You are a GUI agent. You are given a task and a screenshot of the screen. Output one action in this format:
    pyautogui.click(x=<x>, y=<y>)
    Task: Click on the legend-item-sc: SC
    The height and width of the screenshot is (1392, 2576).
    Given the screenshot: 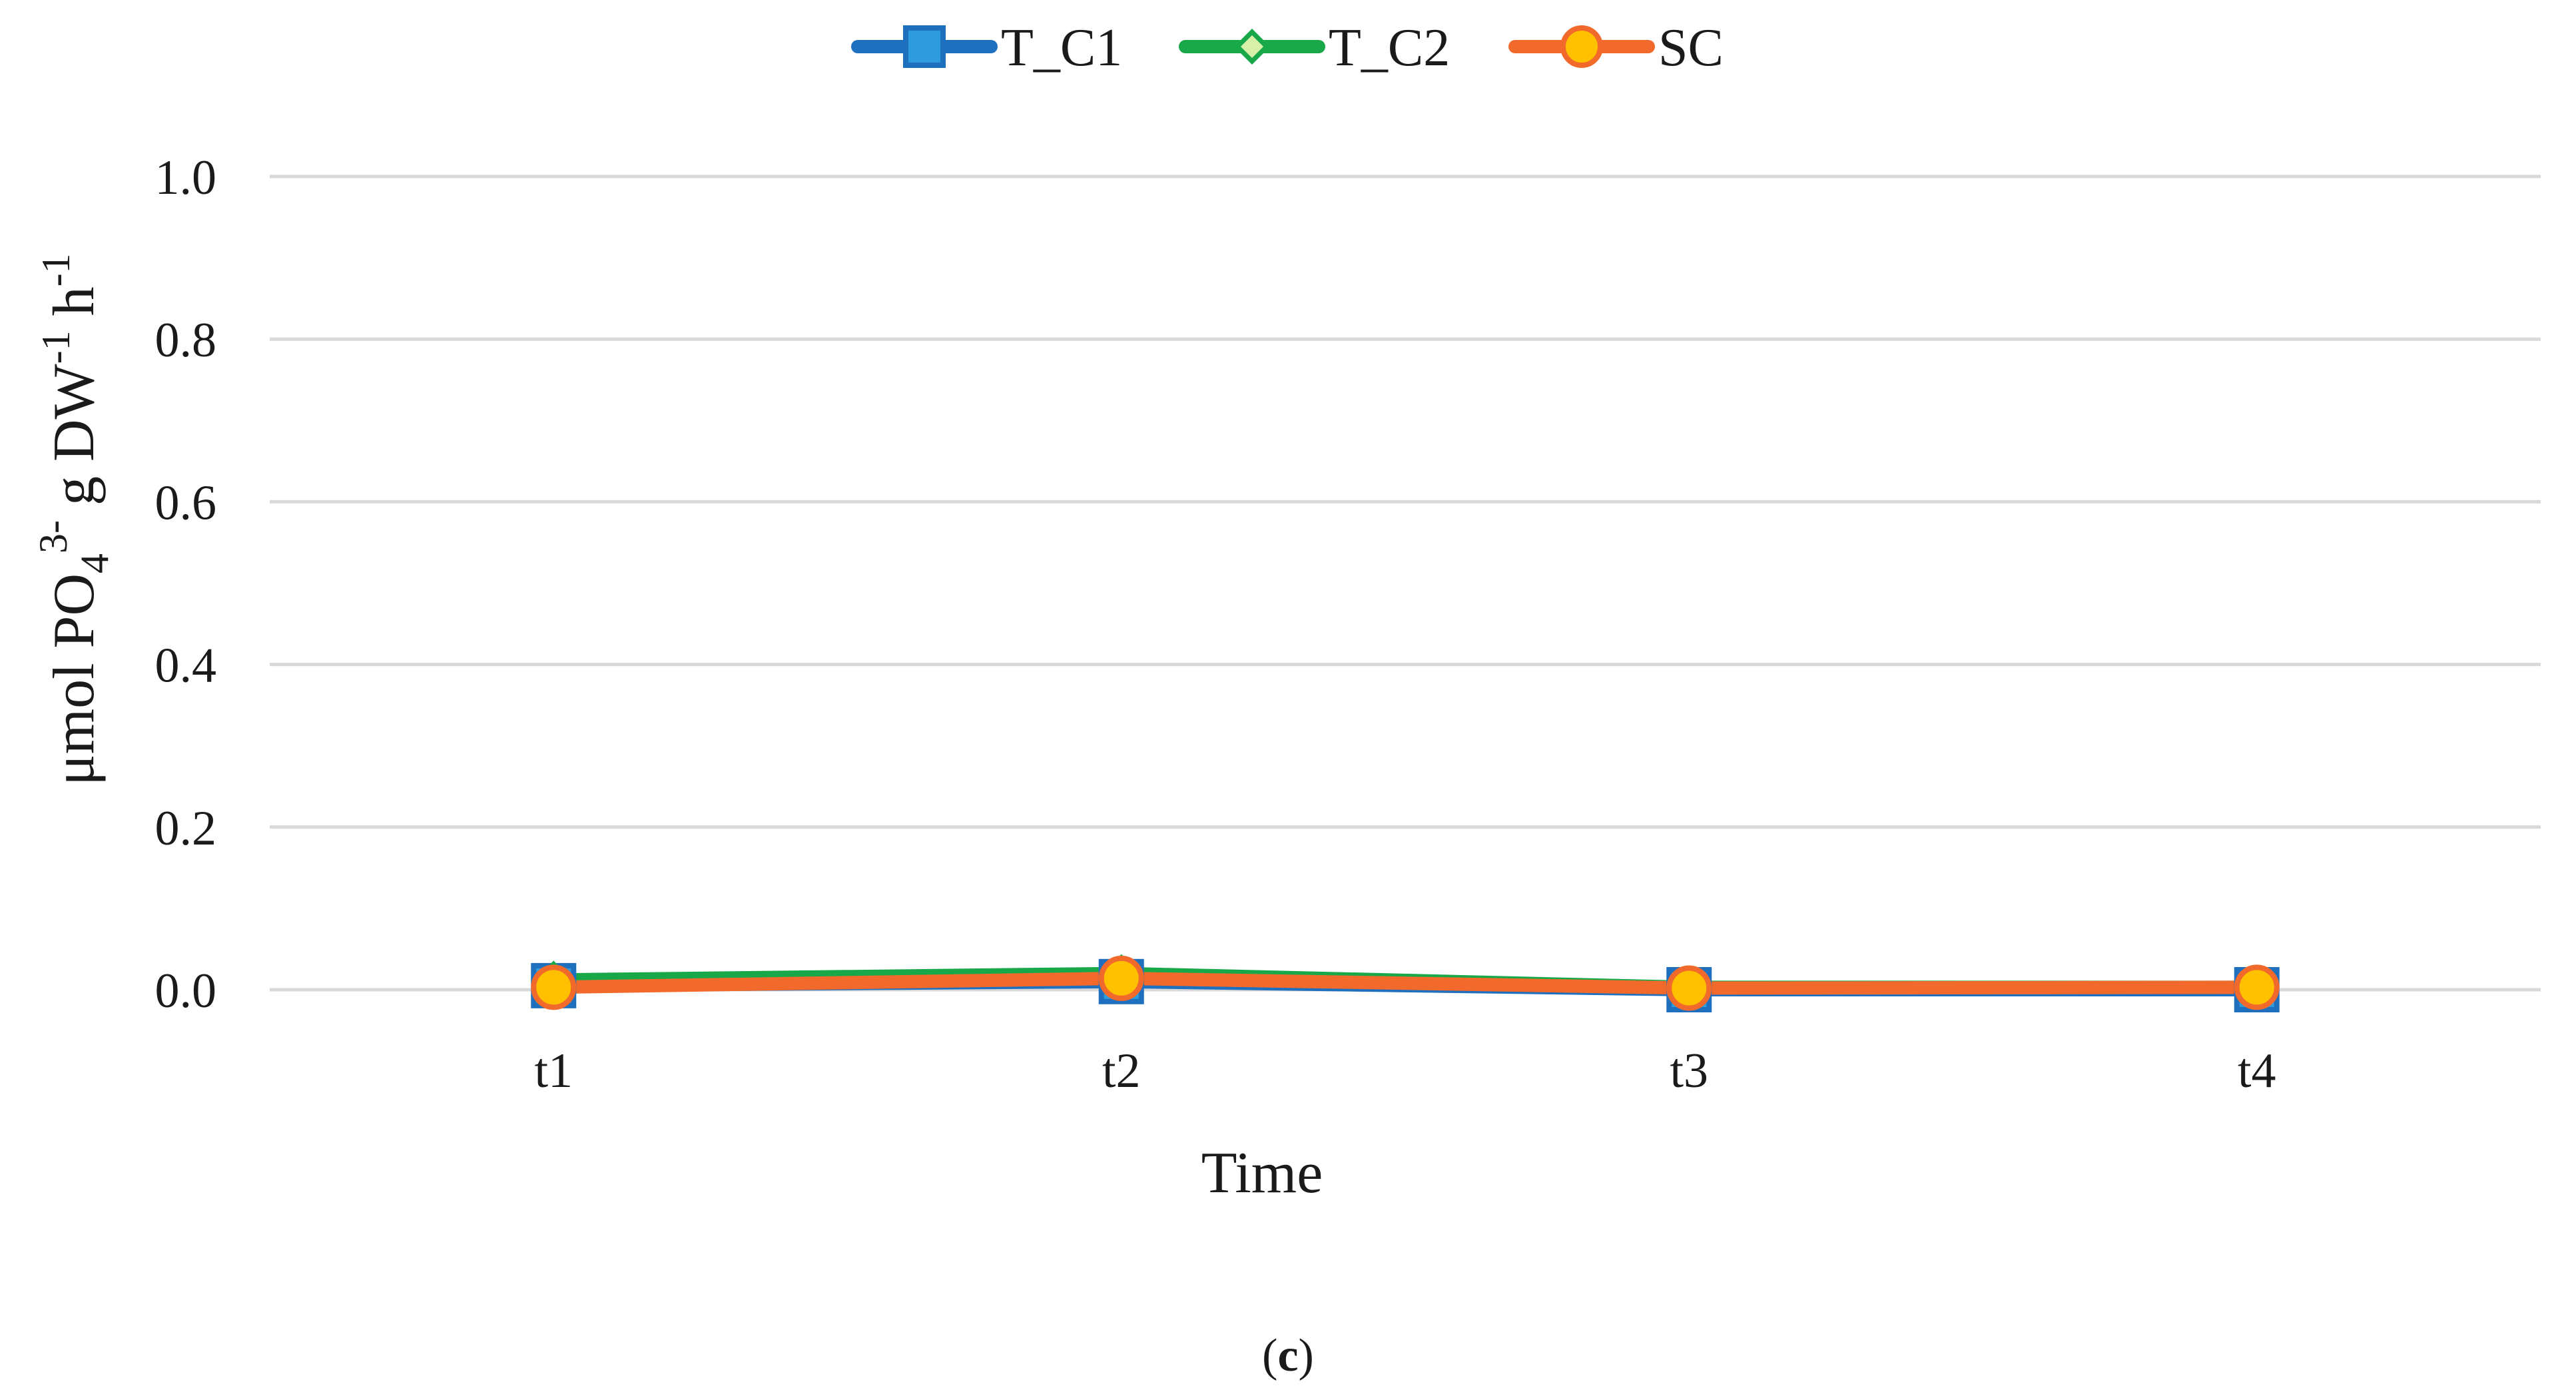 What is the action you would take?
    pyautogui.click(x=1616, y=48)
    